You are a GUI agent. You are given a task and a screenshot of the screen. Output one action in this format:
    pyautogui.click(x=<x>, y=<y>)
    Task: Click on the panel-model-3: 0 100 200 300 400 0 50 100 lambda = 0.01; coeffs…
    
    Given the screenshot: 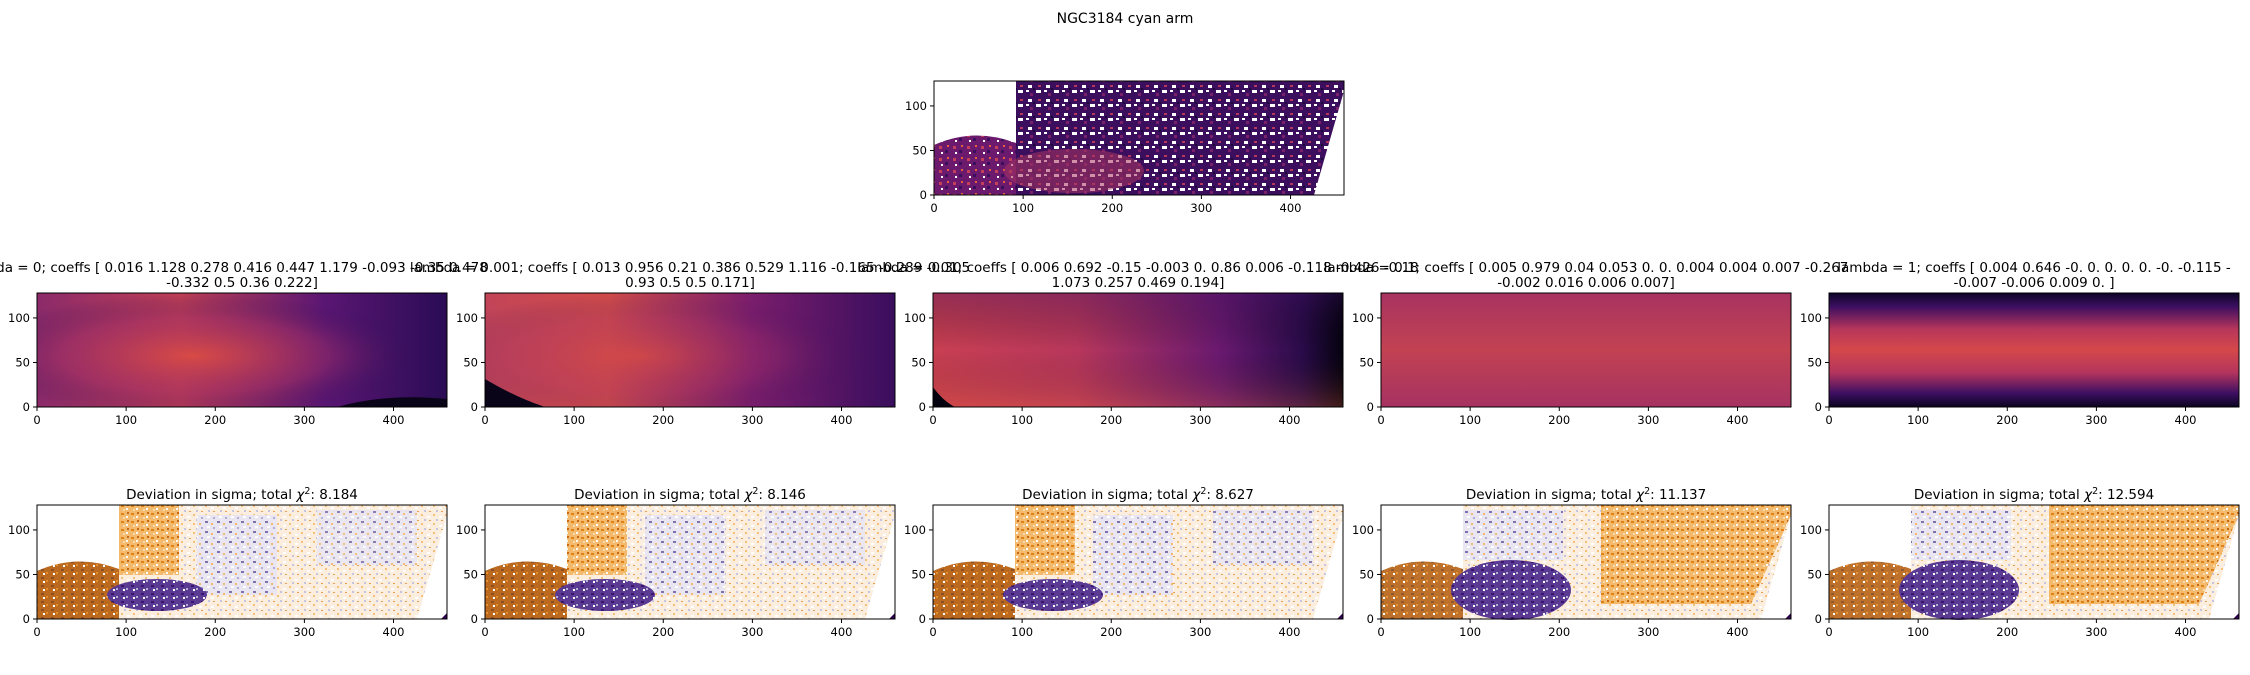 What is the action you would take?
    pyautogui.click(x=1137, y=343)
    